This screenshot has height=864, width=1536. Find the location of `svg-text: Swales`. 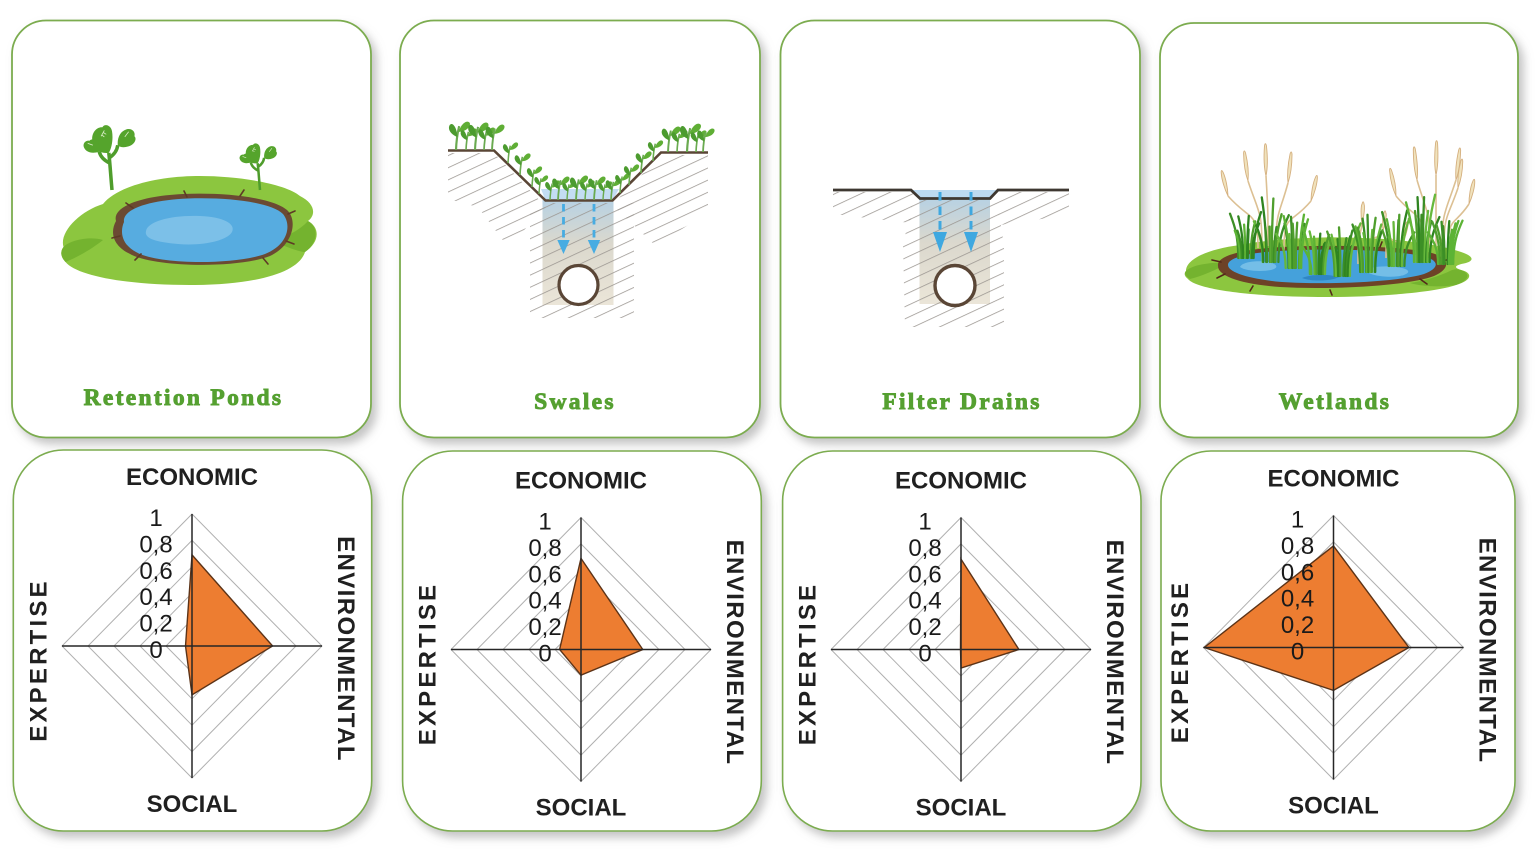

svg-text: Swales is located at coordinates (575, 402).